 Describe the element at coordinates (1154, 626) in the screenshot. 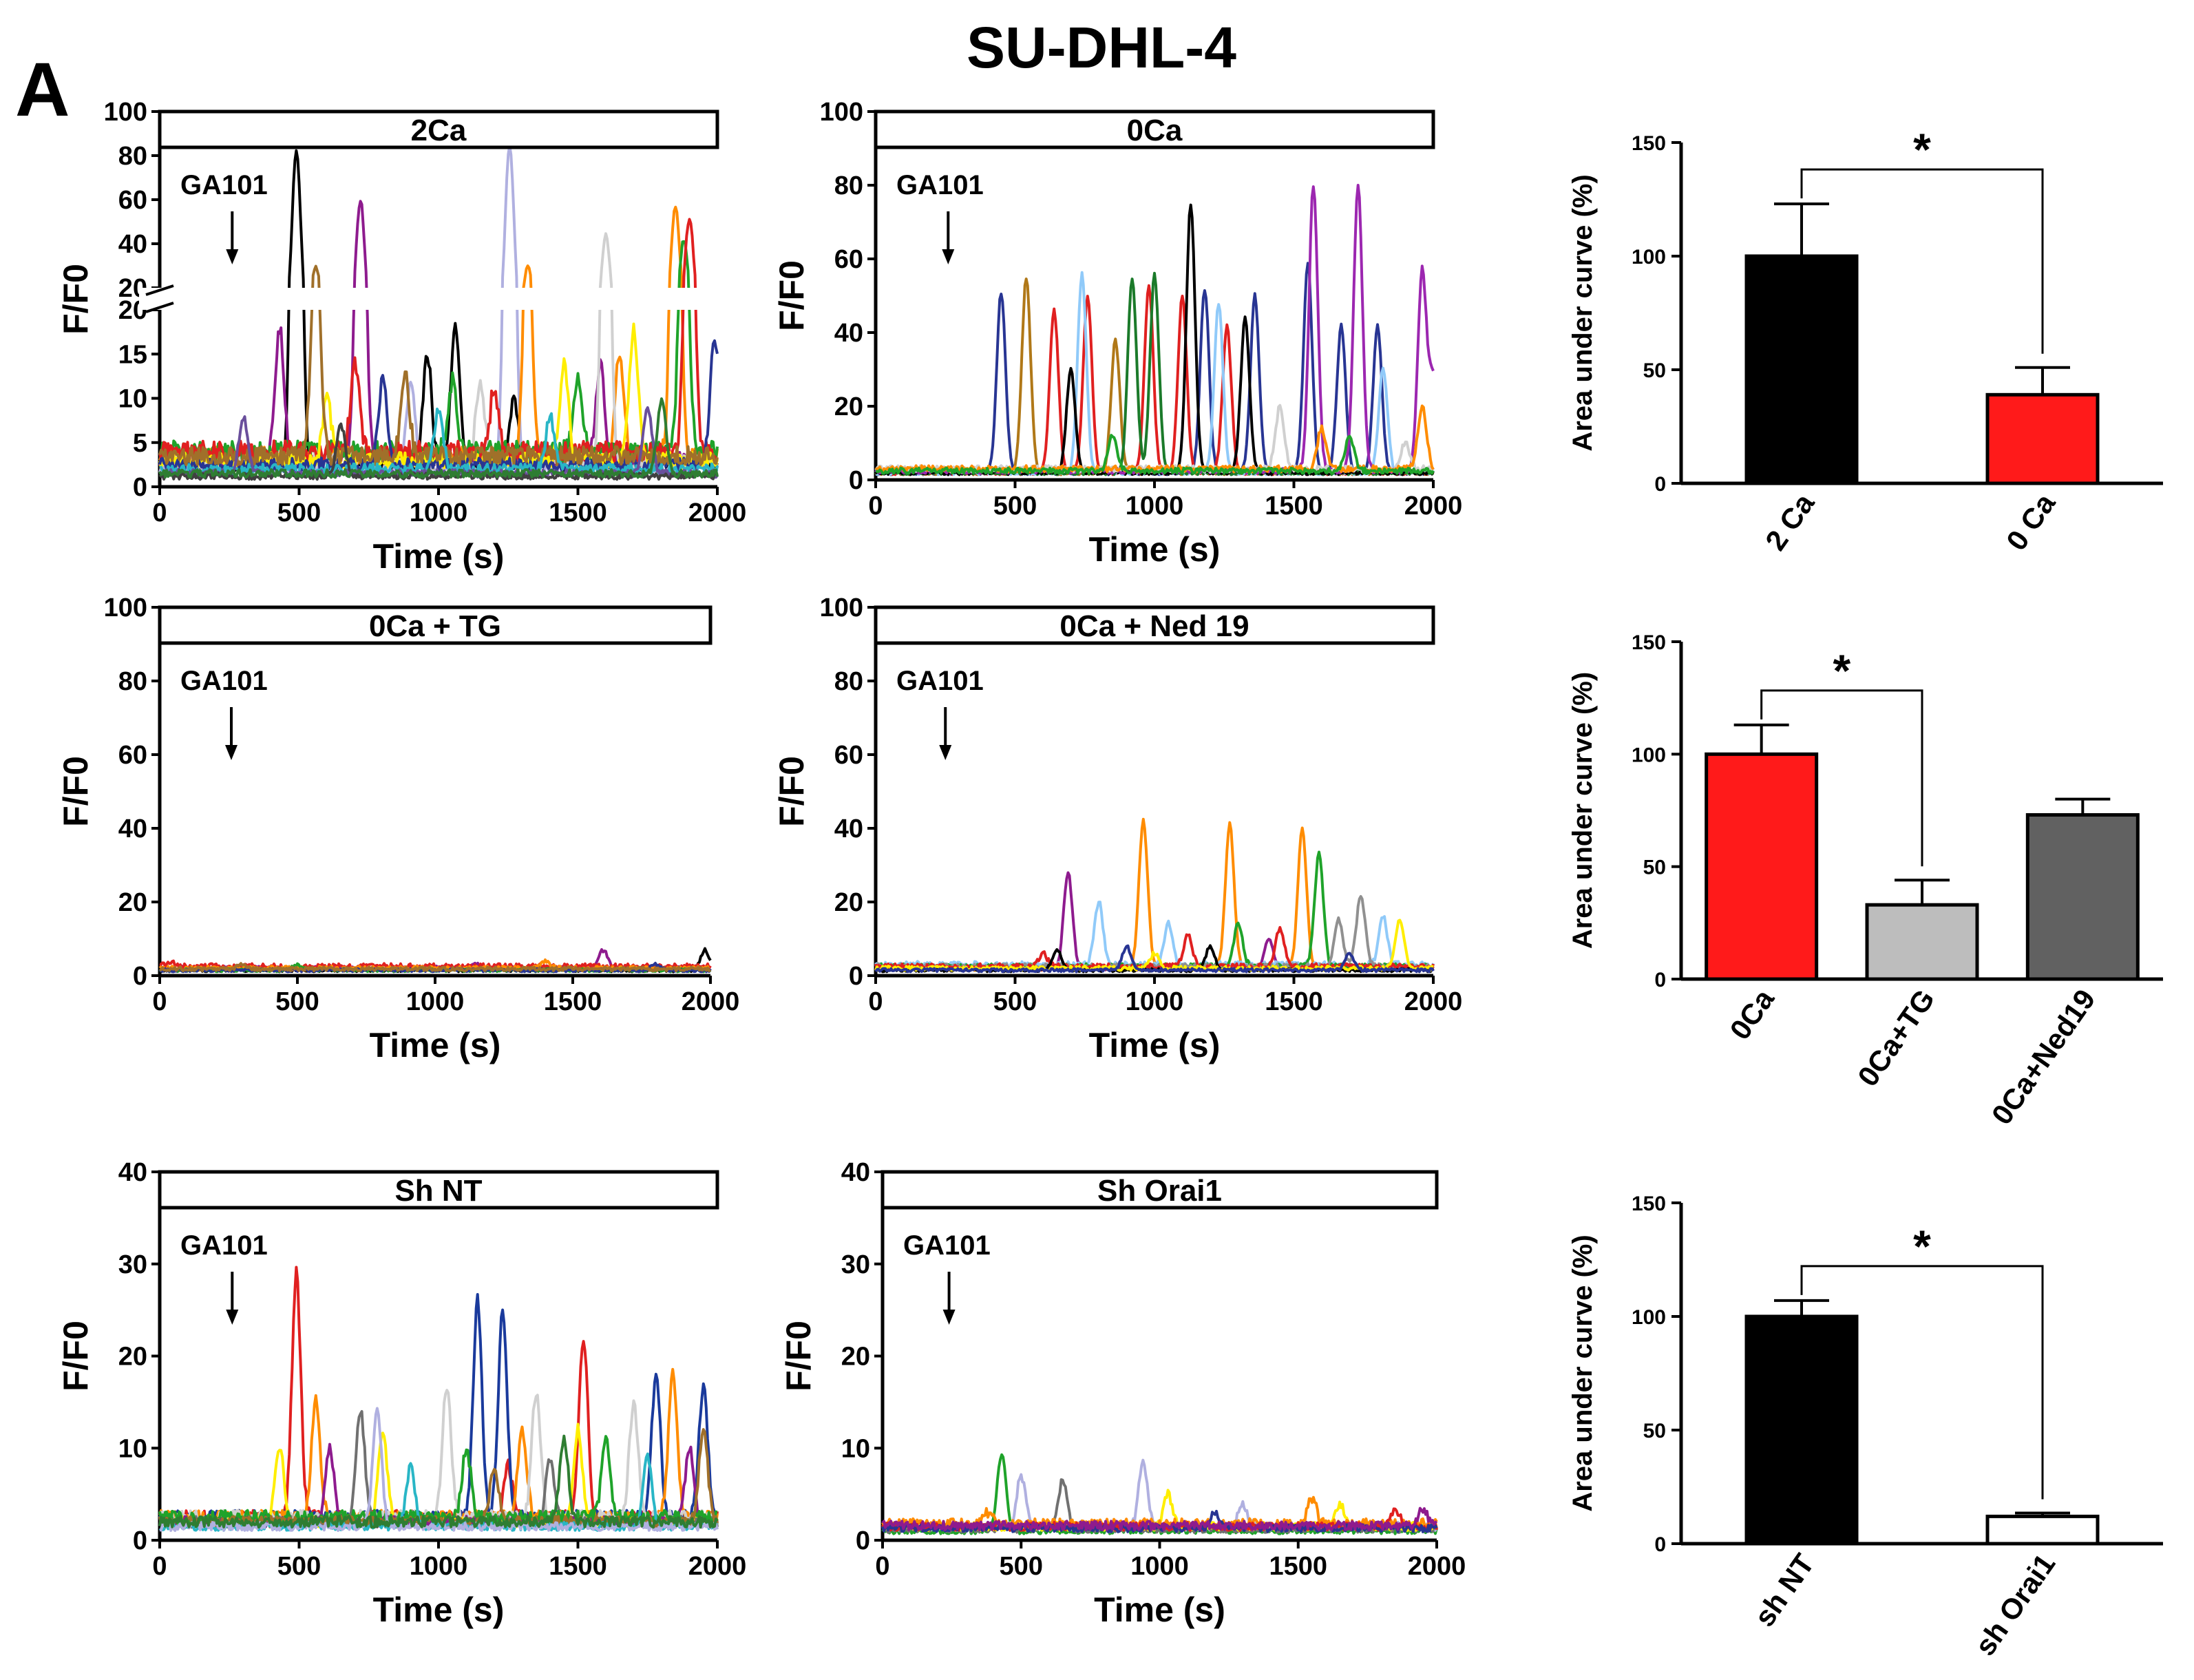

I see `trace_0ca_ned19-condition-label: 0Ca + Ned 19` at that location.